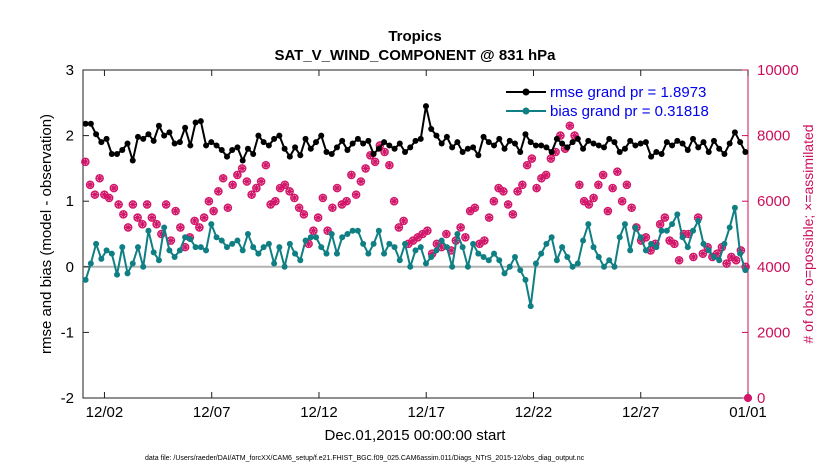 The width and height of the screenshot is (830, 470). I want to click on y-tick-label: -2, so click(67, 398).